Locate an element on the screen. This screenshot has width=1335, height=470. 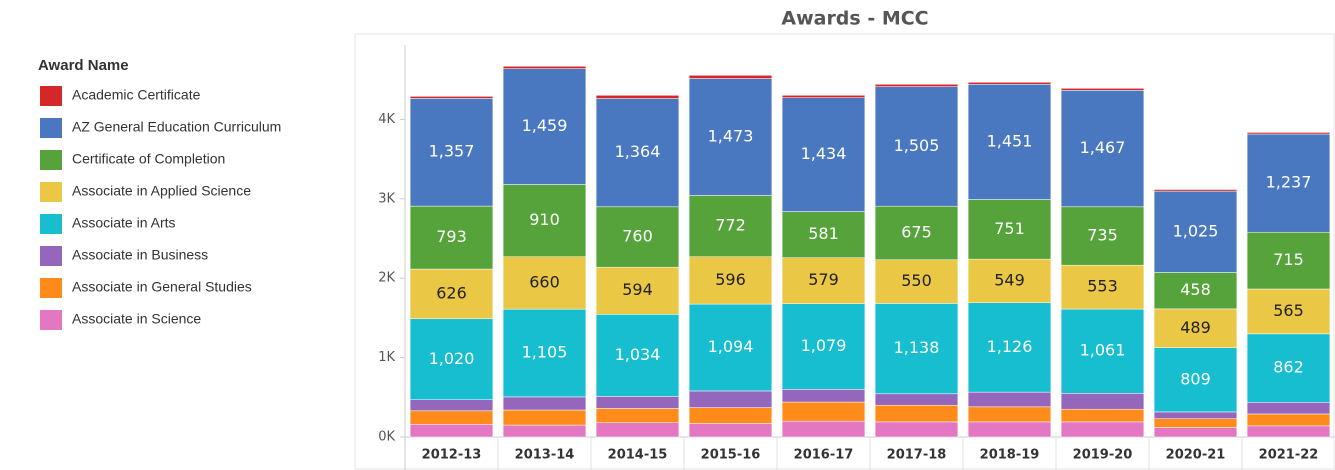
data-label: 553 is located at coordinates (1102, 286).